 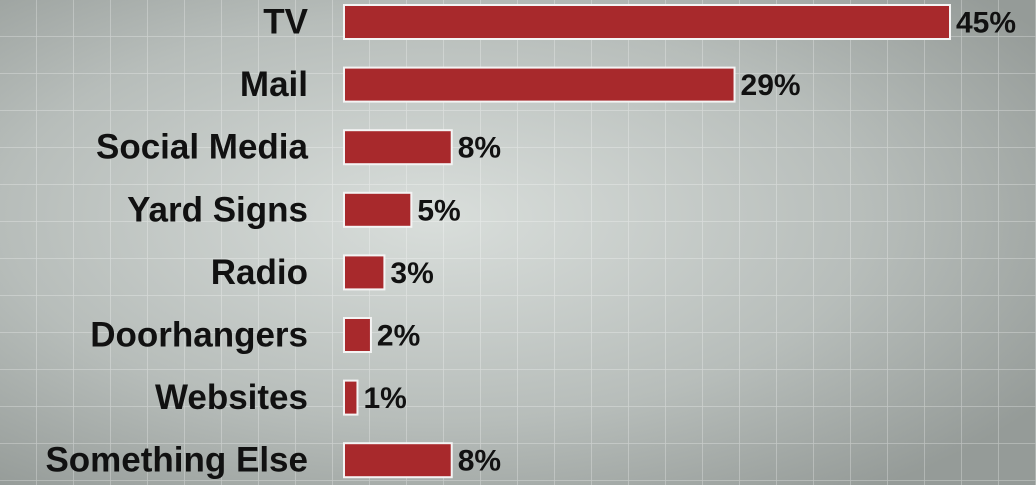 What do you see at coordinates (398, 336) in the screenshot?
I see `value-label: 2%` at bounding box center [398, 336].